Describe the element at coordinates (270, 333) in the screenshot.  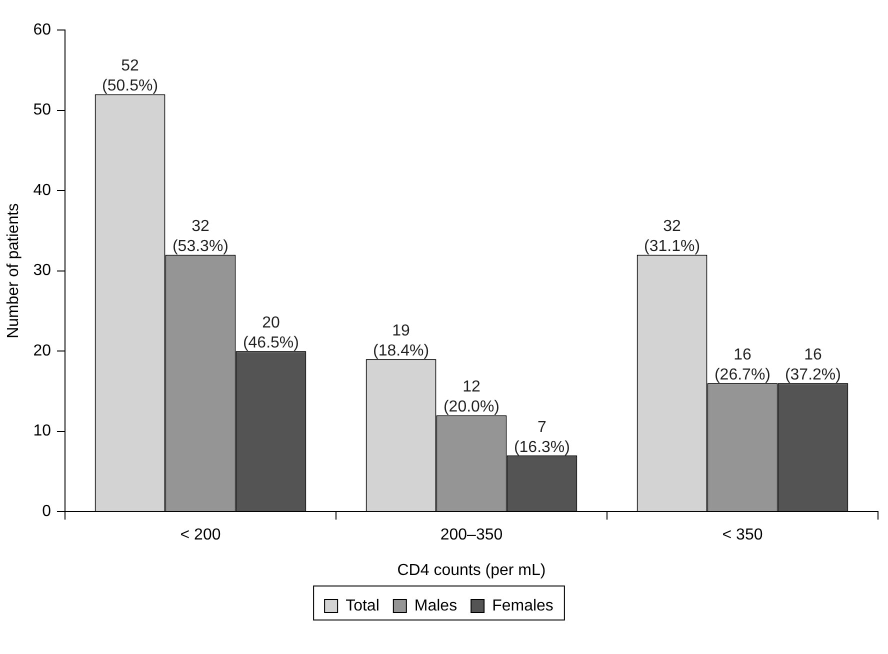
I see `data-label: 20 (46.5%)` at that location.